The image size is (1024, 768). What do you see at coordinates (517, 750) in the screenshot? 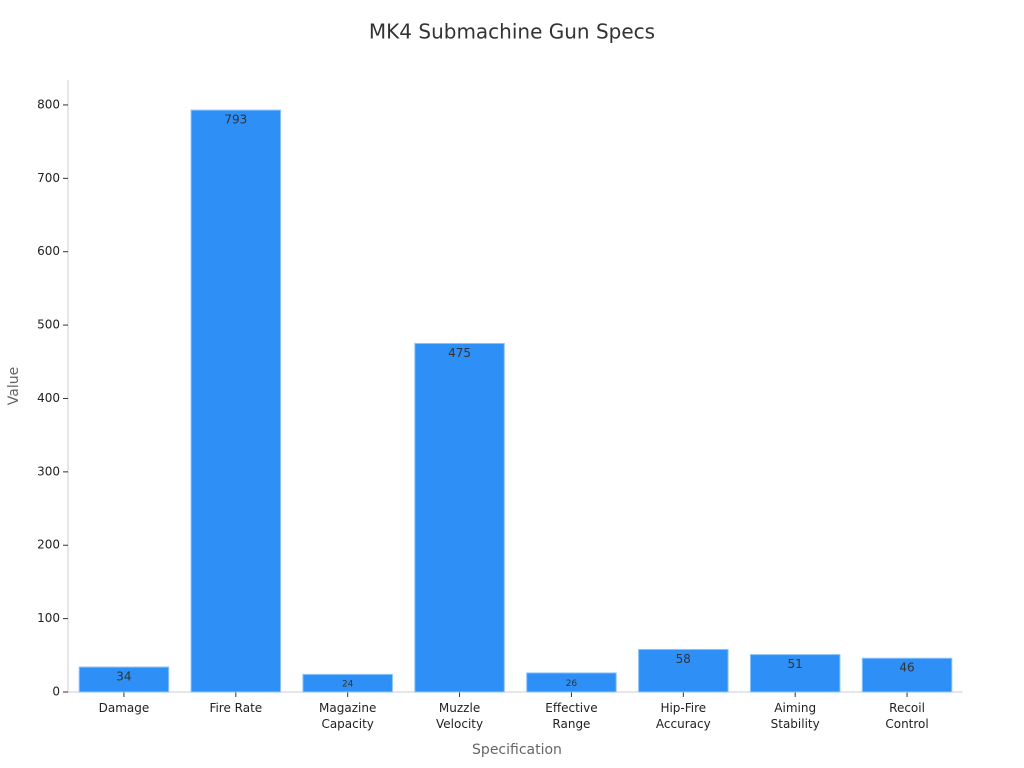
I see `x-axis-label: Specification` at bounding box center [517, 750].